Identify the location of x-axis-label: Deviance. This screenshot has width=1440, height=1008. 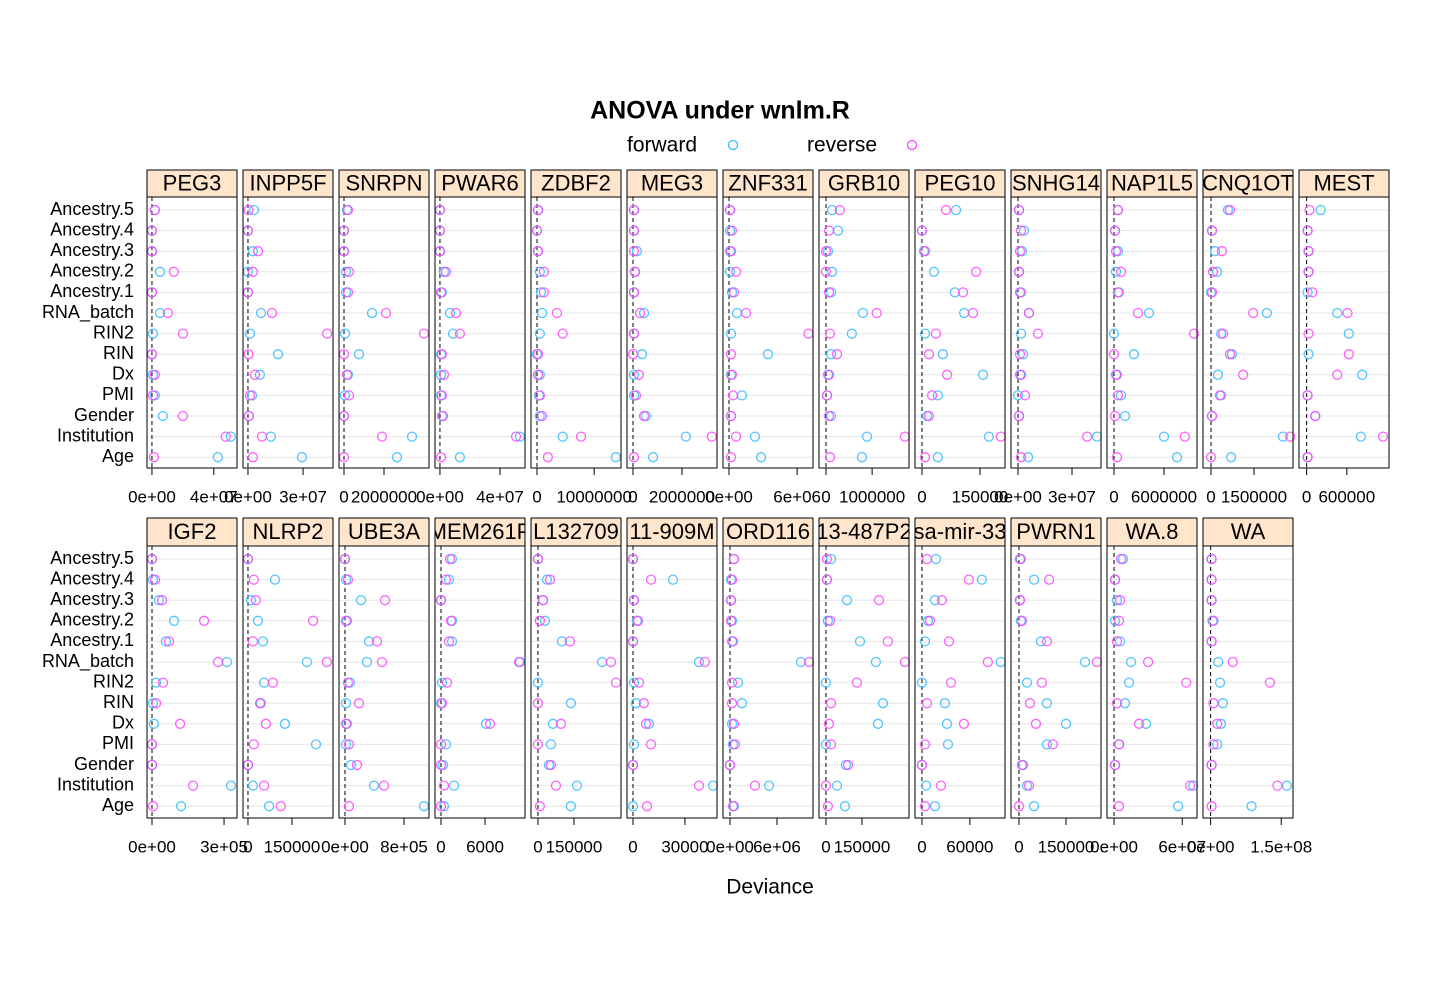
(770, 887).